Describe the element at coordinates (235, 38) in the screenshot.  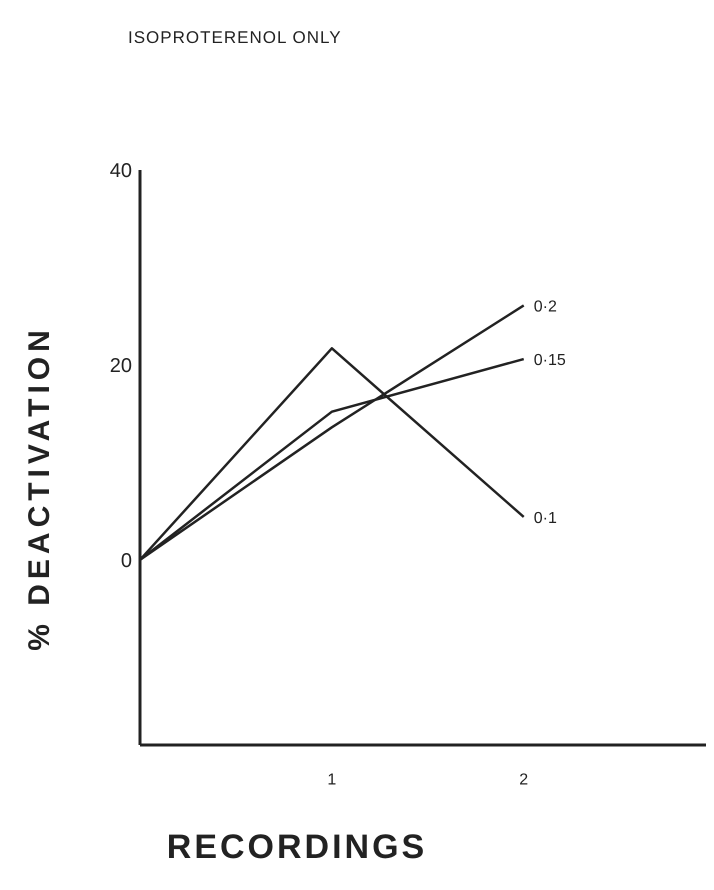
I see `chart-title: ISOPROTERENOL ONLY` at that location.